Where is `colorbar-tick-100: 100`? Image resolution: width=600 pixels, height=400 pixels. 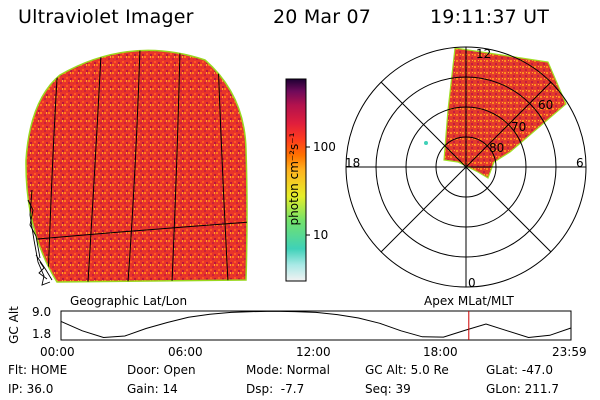
colorbar-tick-100: 100 is located at coordinates (324, 147).